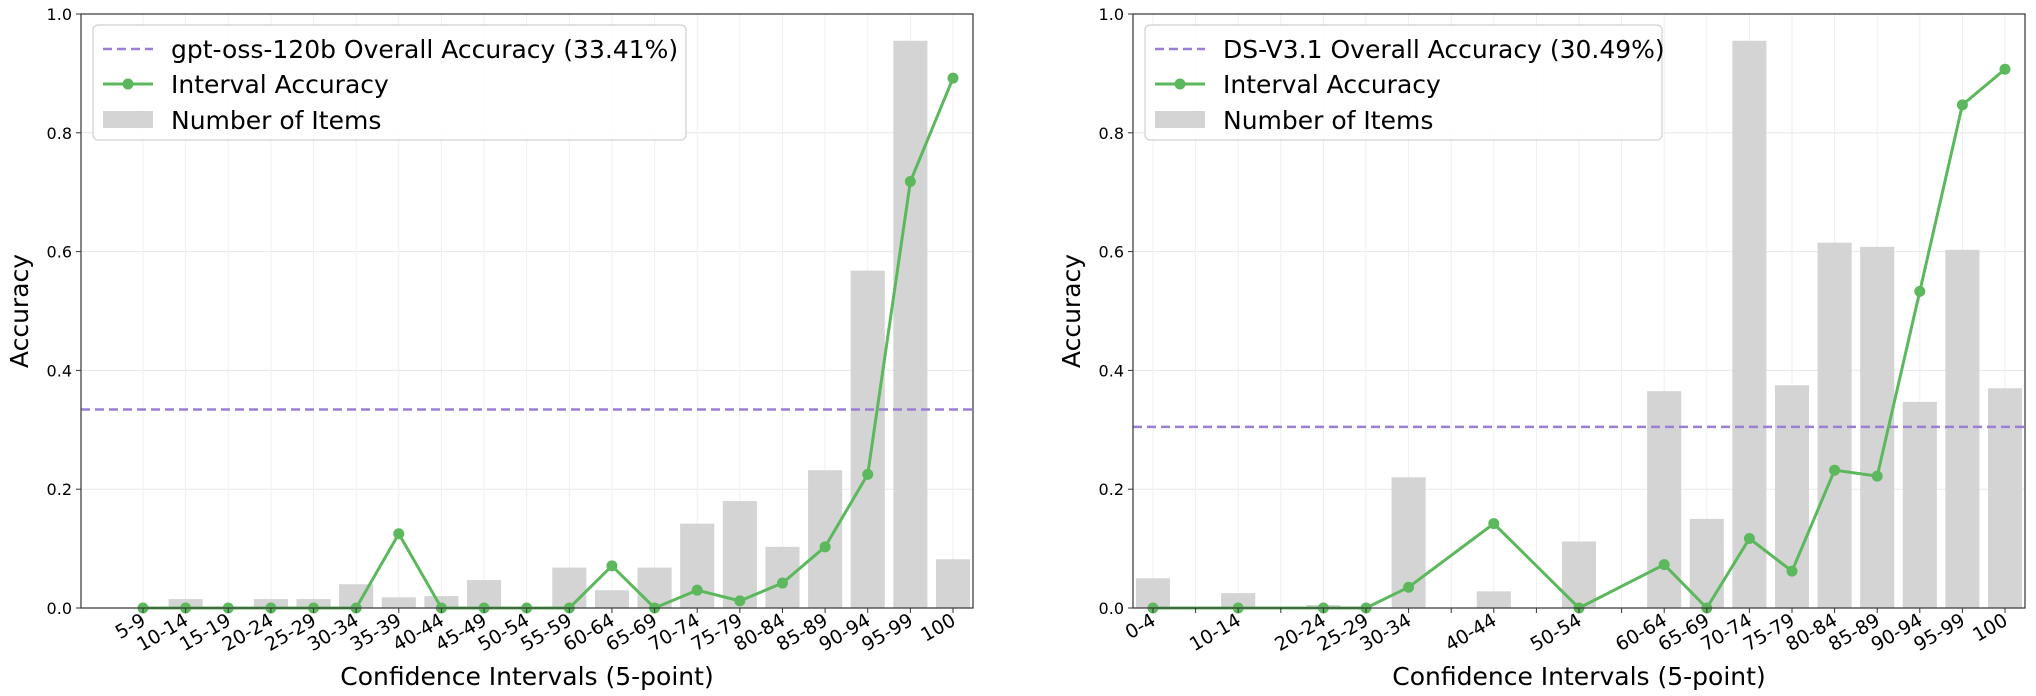 This screenshot has height=696, width=2036. I want to click on x-tick-label: 10-14, so click(1215, 632).